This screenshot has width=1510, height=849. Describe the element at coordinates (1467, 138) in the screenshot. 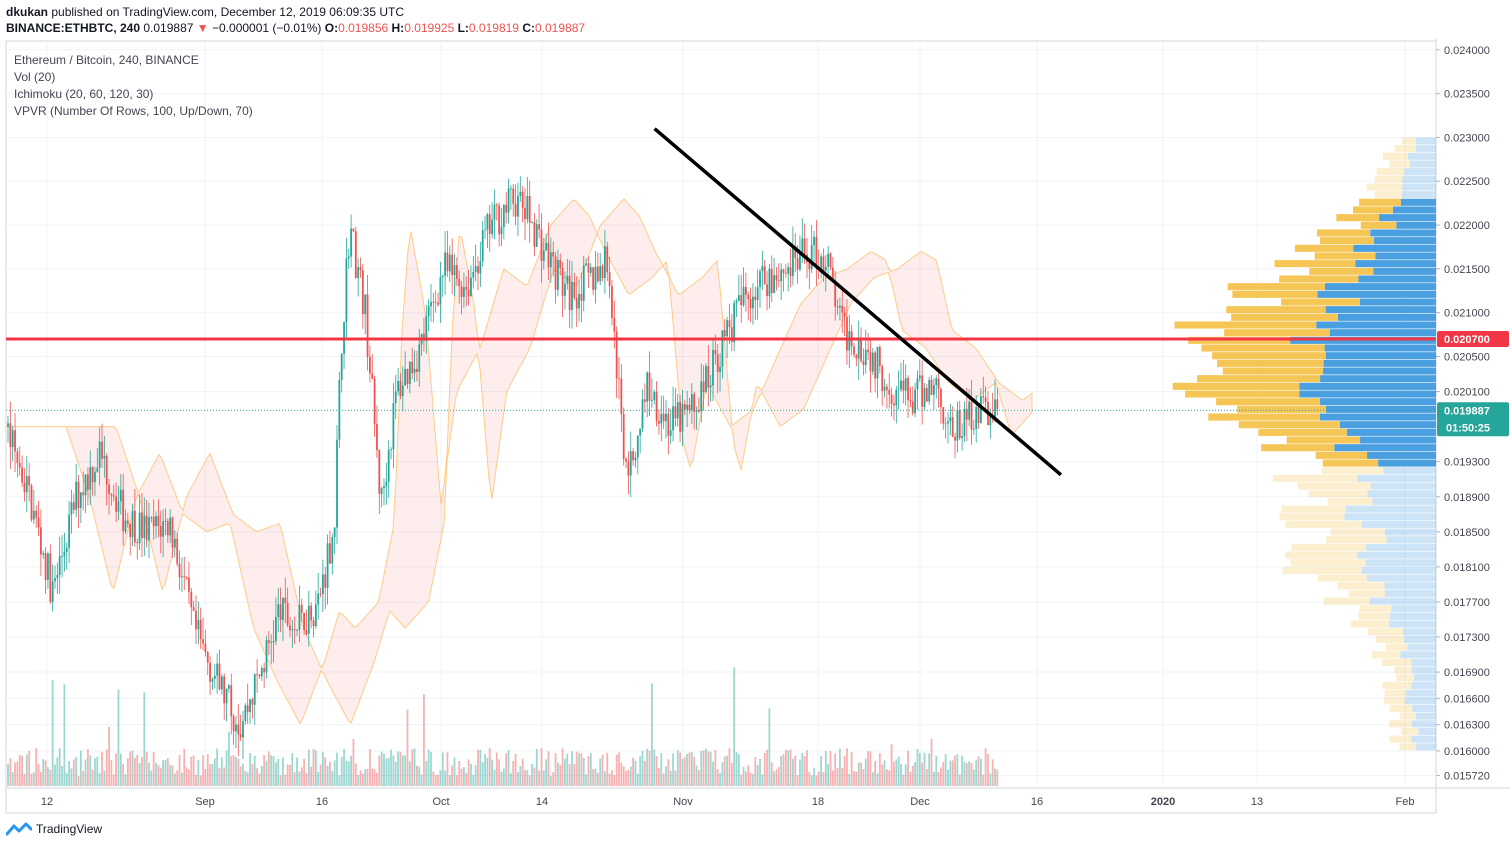

I see `y-tick-label: 0.023000` at that location.